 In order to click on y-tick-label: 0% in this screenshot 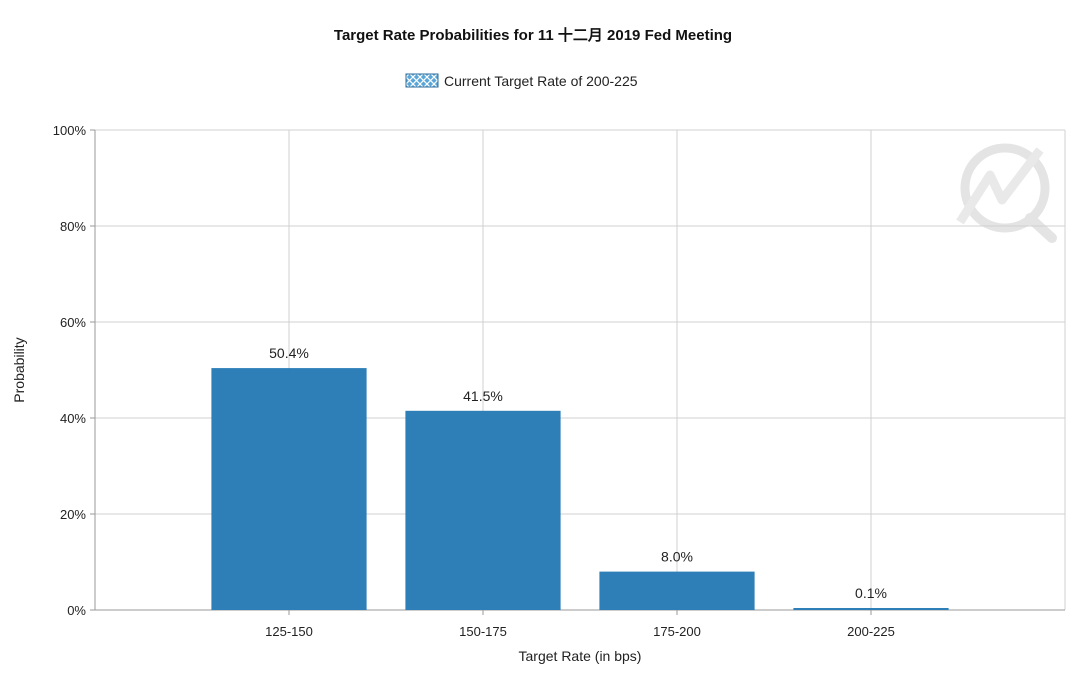, I will do `click(76, 610)`.